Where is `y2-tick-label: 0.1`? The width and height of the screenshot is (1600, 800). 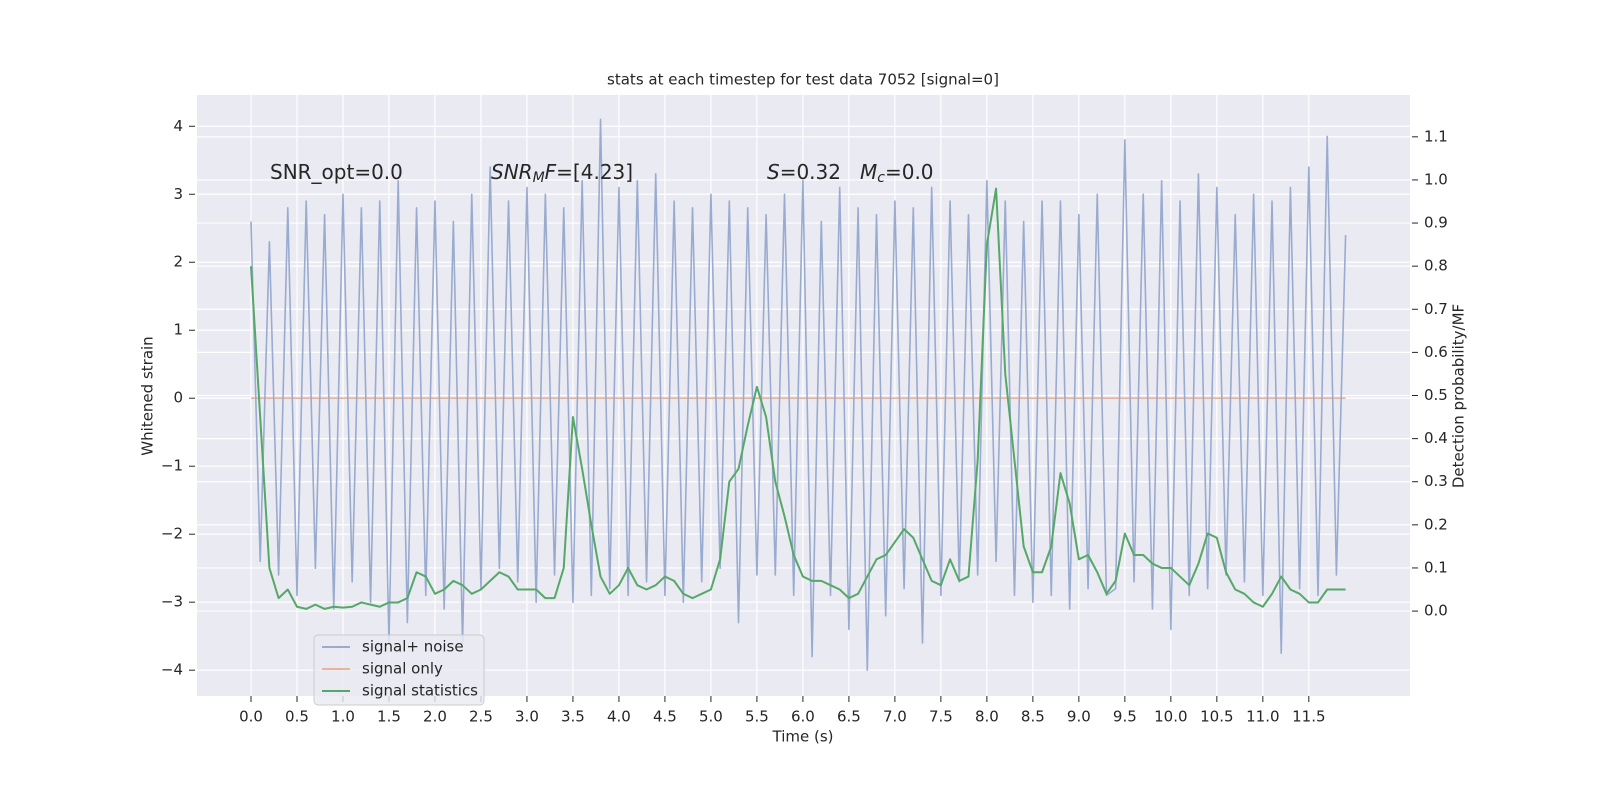 y2-tick-label: 0.1 is located at coordinates (1436, 567).